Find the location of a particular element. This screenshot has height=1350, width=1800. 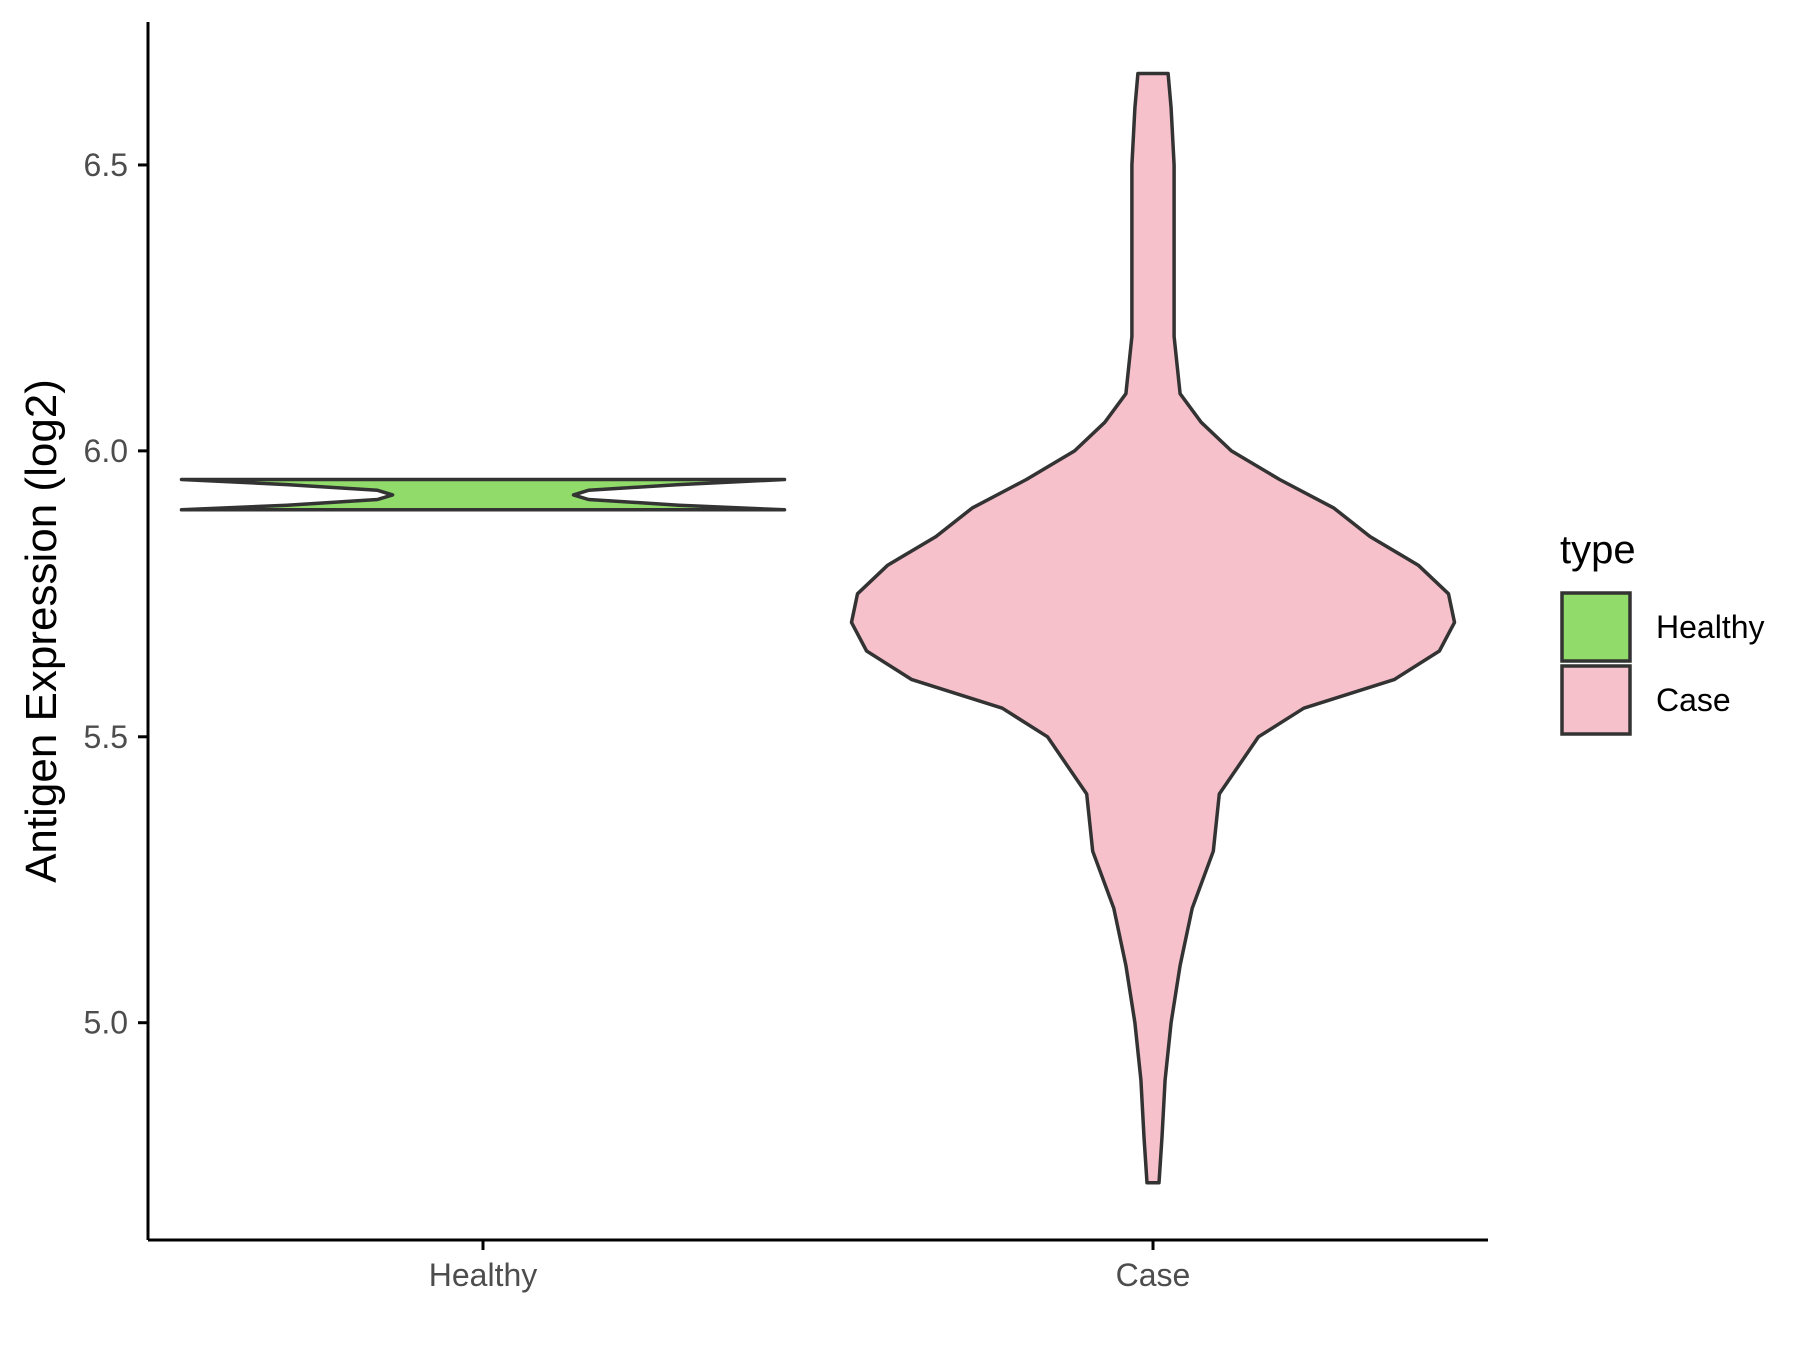

y-tick-label: 5.5 is located at coordinates (106, 737).